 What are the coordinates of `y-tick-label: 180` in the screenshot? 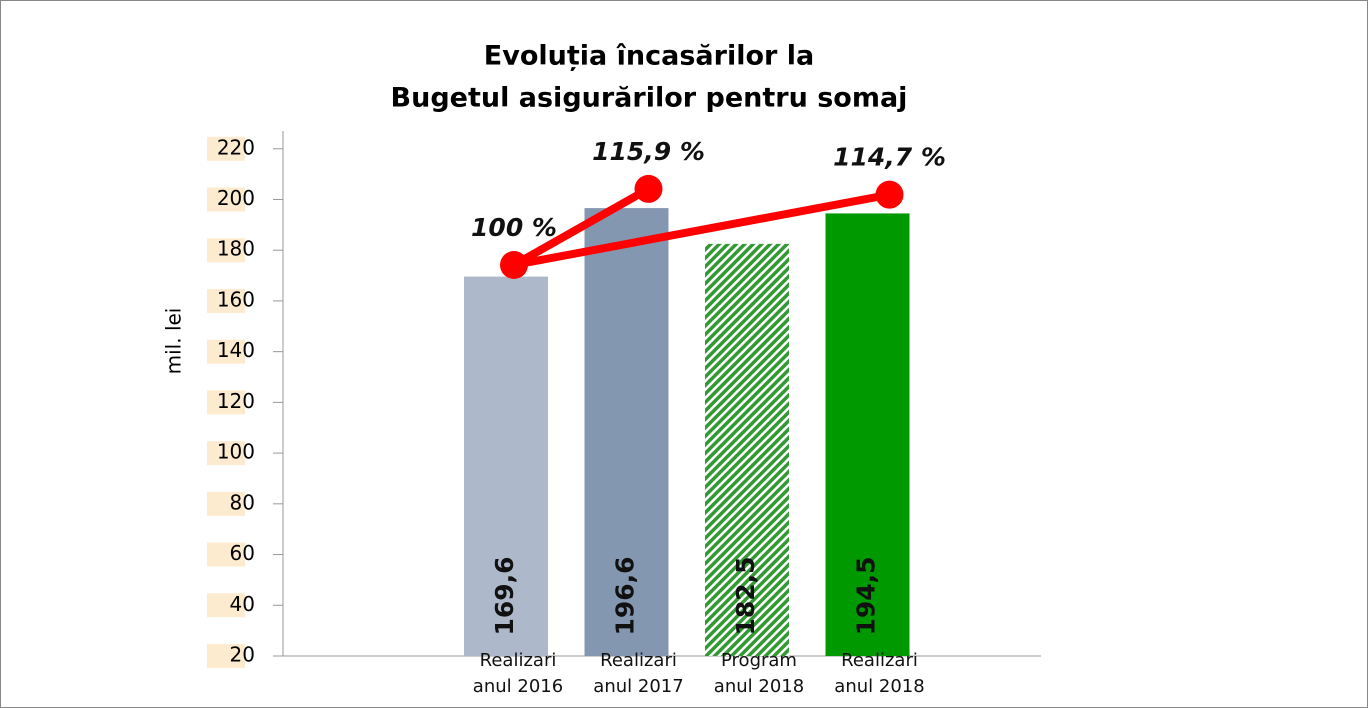 It's located at (236, 249).